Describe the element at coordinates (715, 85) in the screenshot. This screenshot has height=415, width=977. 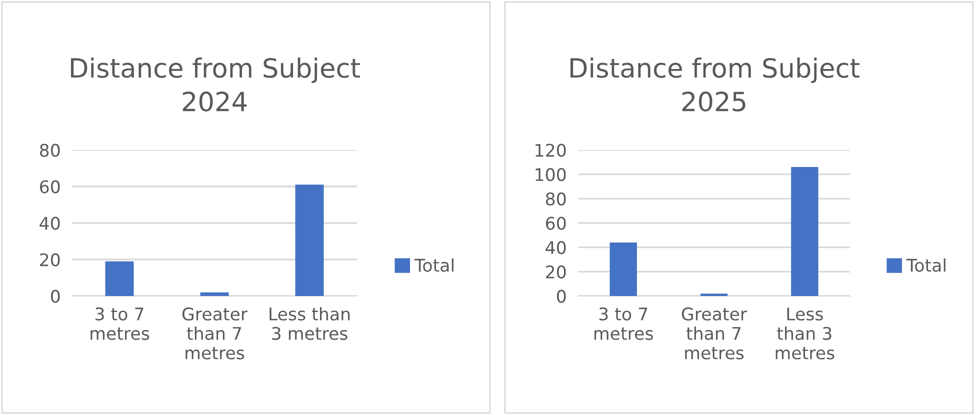
I see `chart-title: Distance from Subject 2025` at that location.